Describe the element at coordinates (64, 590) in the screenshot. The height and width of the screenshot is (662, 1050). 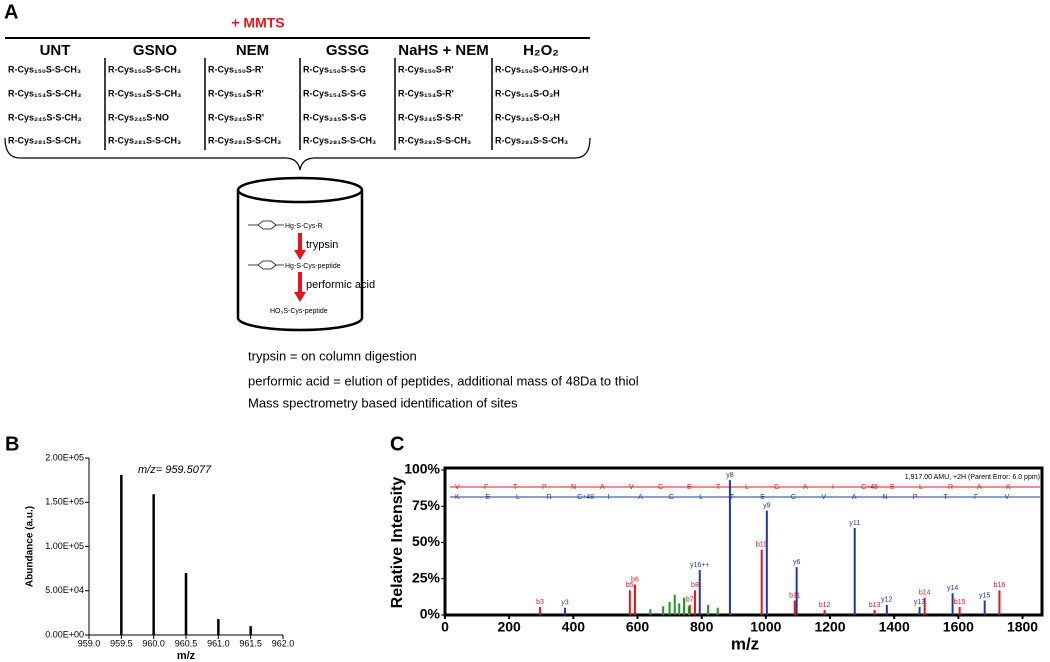
I see `y-tick-label: 5.00E+04` at that location.